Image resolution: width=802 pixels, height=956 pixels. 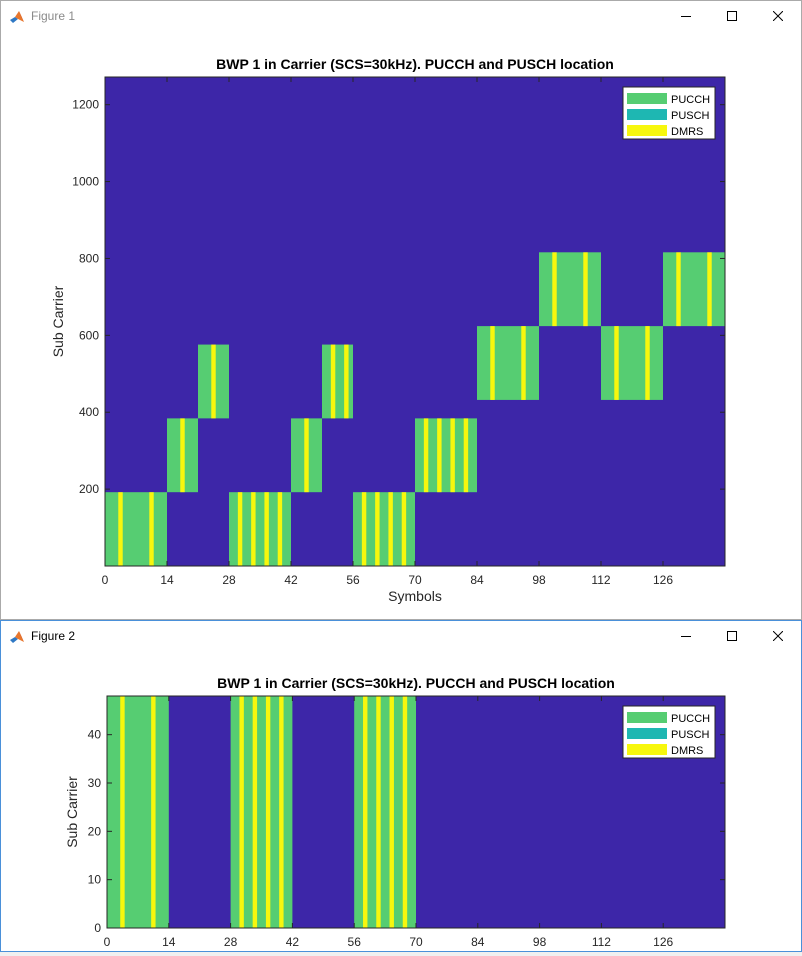 What do you see at coordinates (415, 580) in the screenshot?
I see `x-tick-label: 70` at bounding box center [415, 580].